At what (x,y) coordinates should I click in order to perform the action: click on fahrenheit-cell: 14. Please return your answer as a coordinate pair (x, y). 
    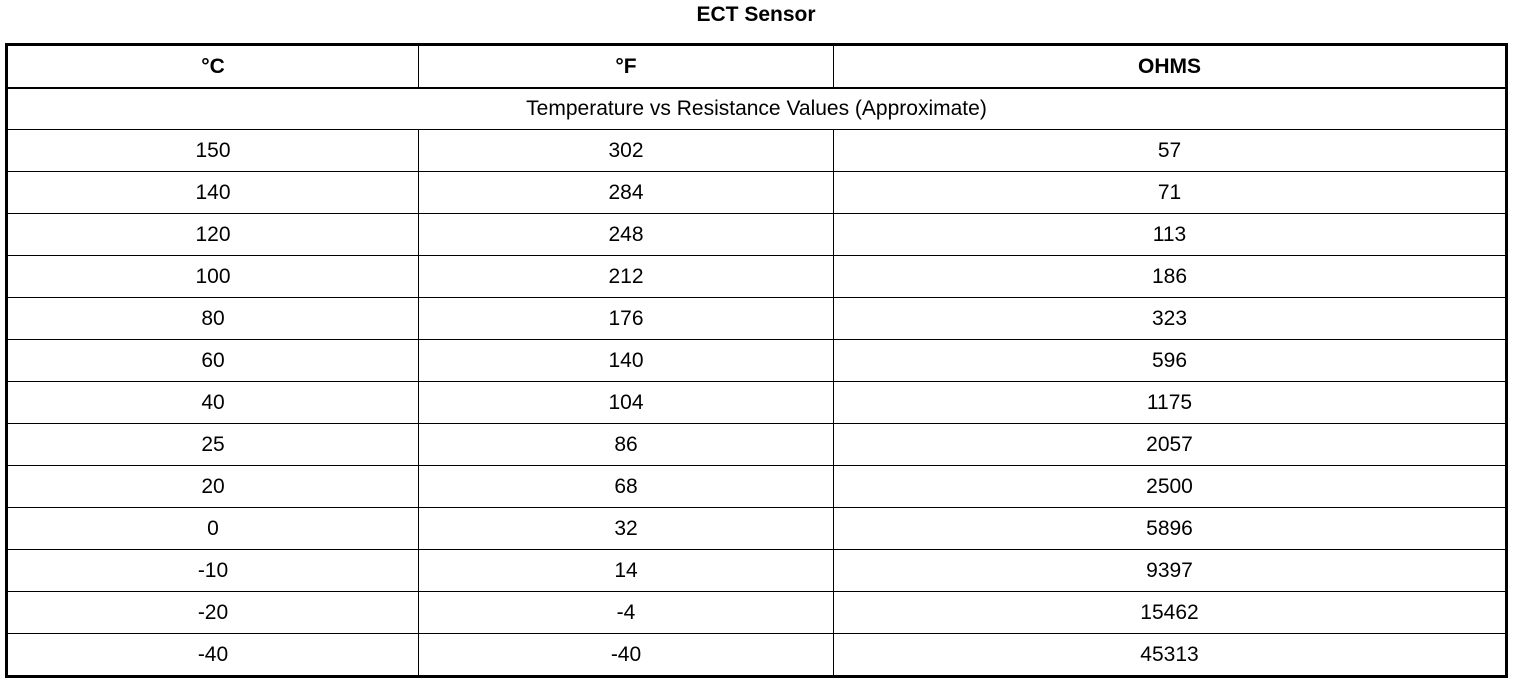
    Looking at the image, I should click on (626, 570).